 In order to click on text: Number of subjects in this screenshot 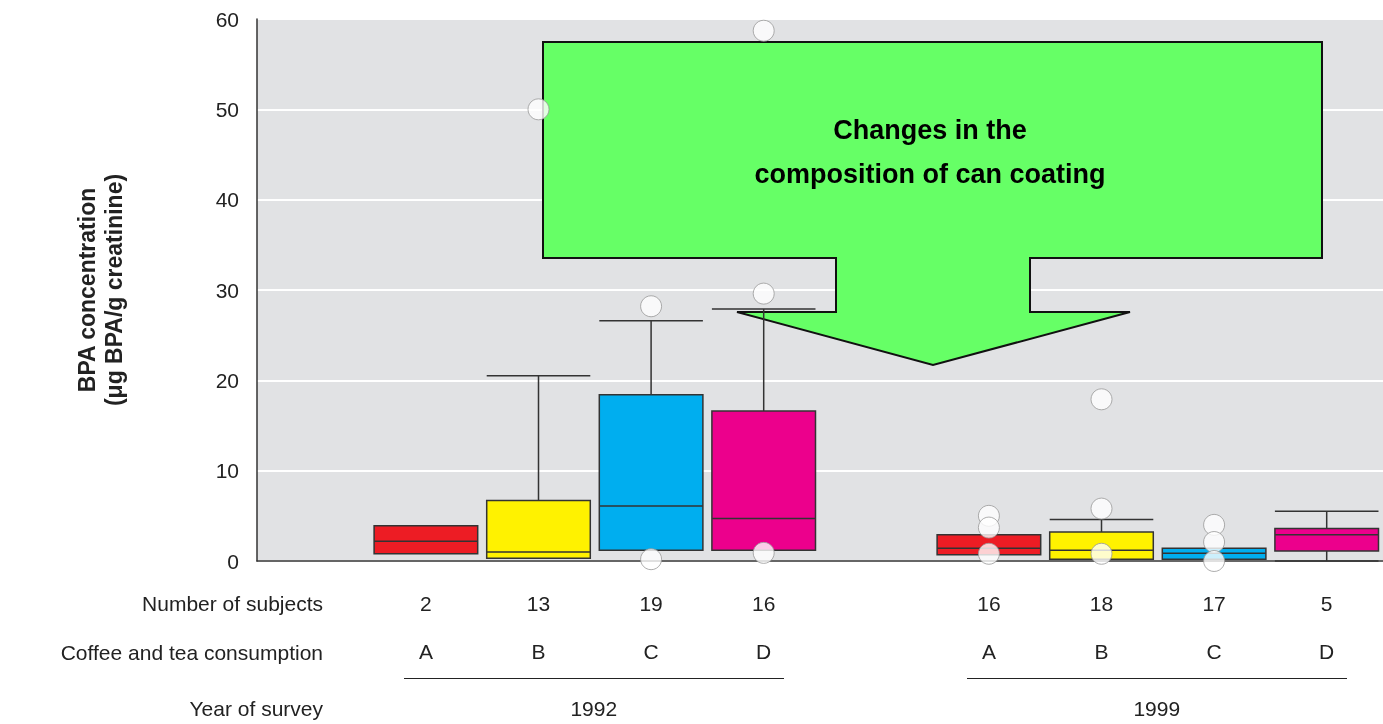, I will do `click(232, 603)`.